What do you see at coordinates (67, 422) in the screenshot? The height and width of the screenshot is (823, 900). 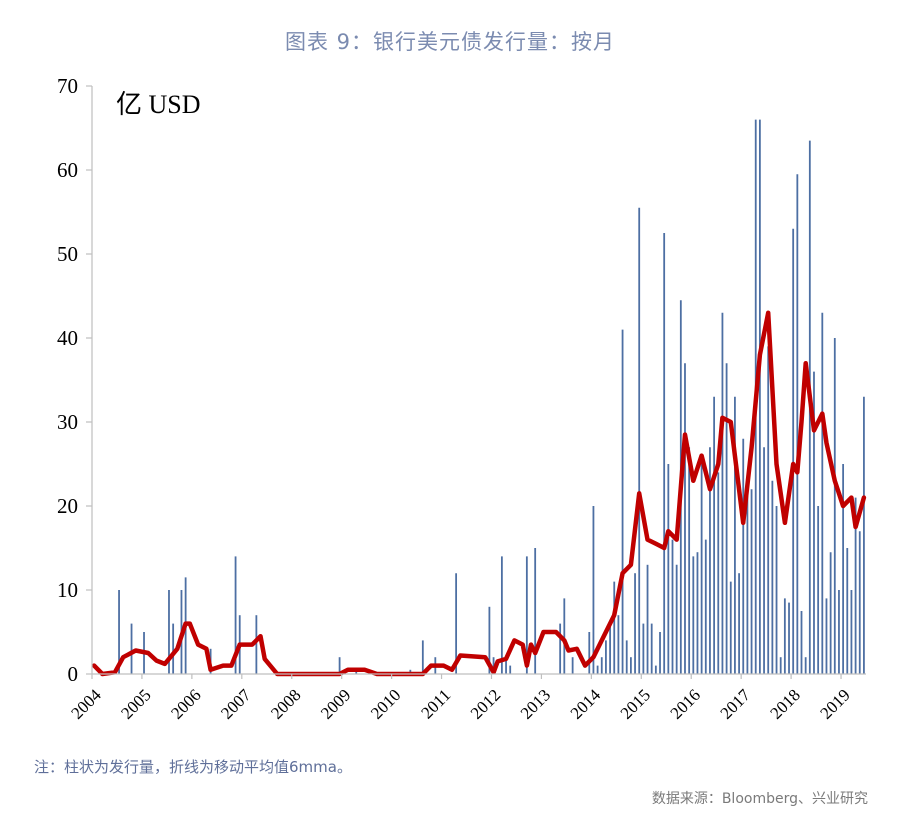 I see `y-tick-label: 30` at bounding box center [67, 422].